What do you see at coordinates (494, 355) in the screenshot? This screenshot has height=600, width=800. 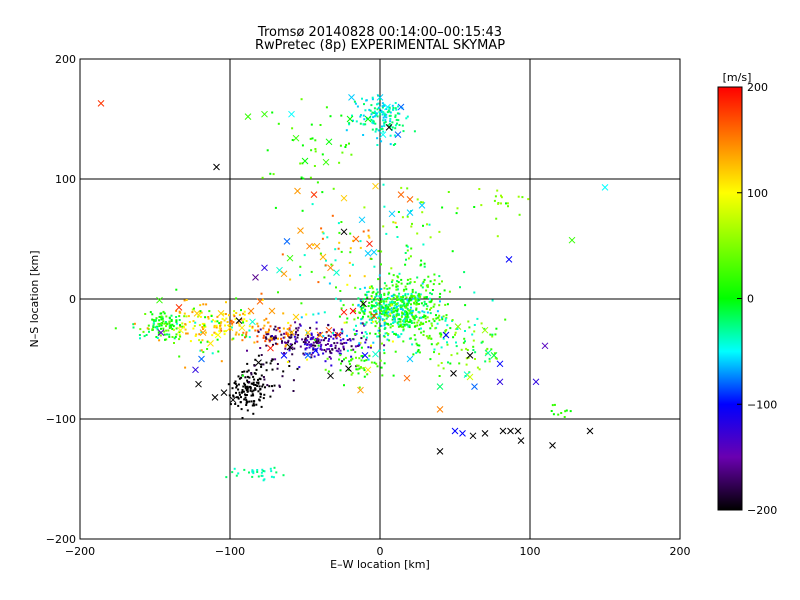 I see `data-point-cross` at bounding box center [494, 355].